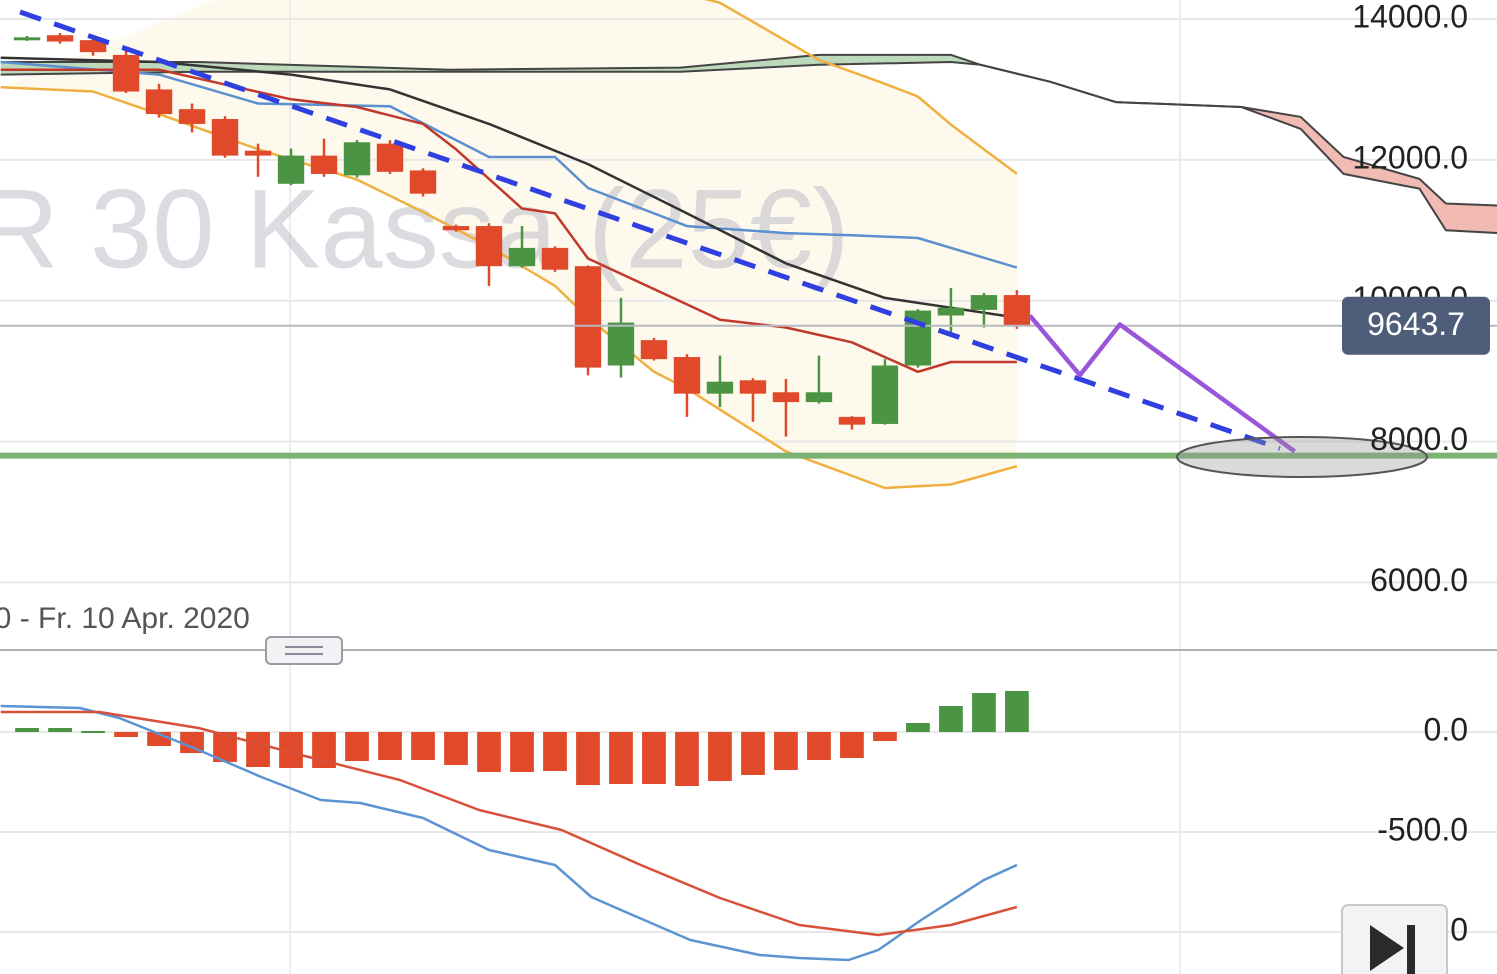 The height and width of the screenshot is (974, 1497). I want to click on bollinger-middle, so click(509, 164).